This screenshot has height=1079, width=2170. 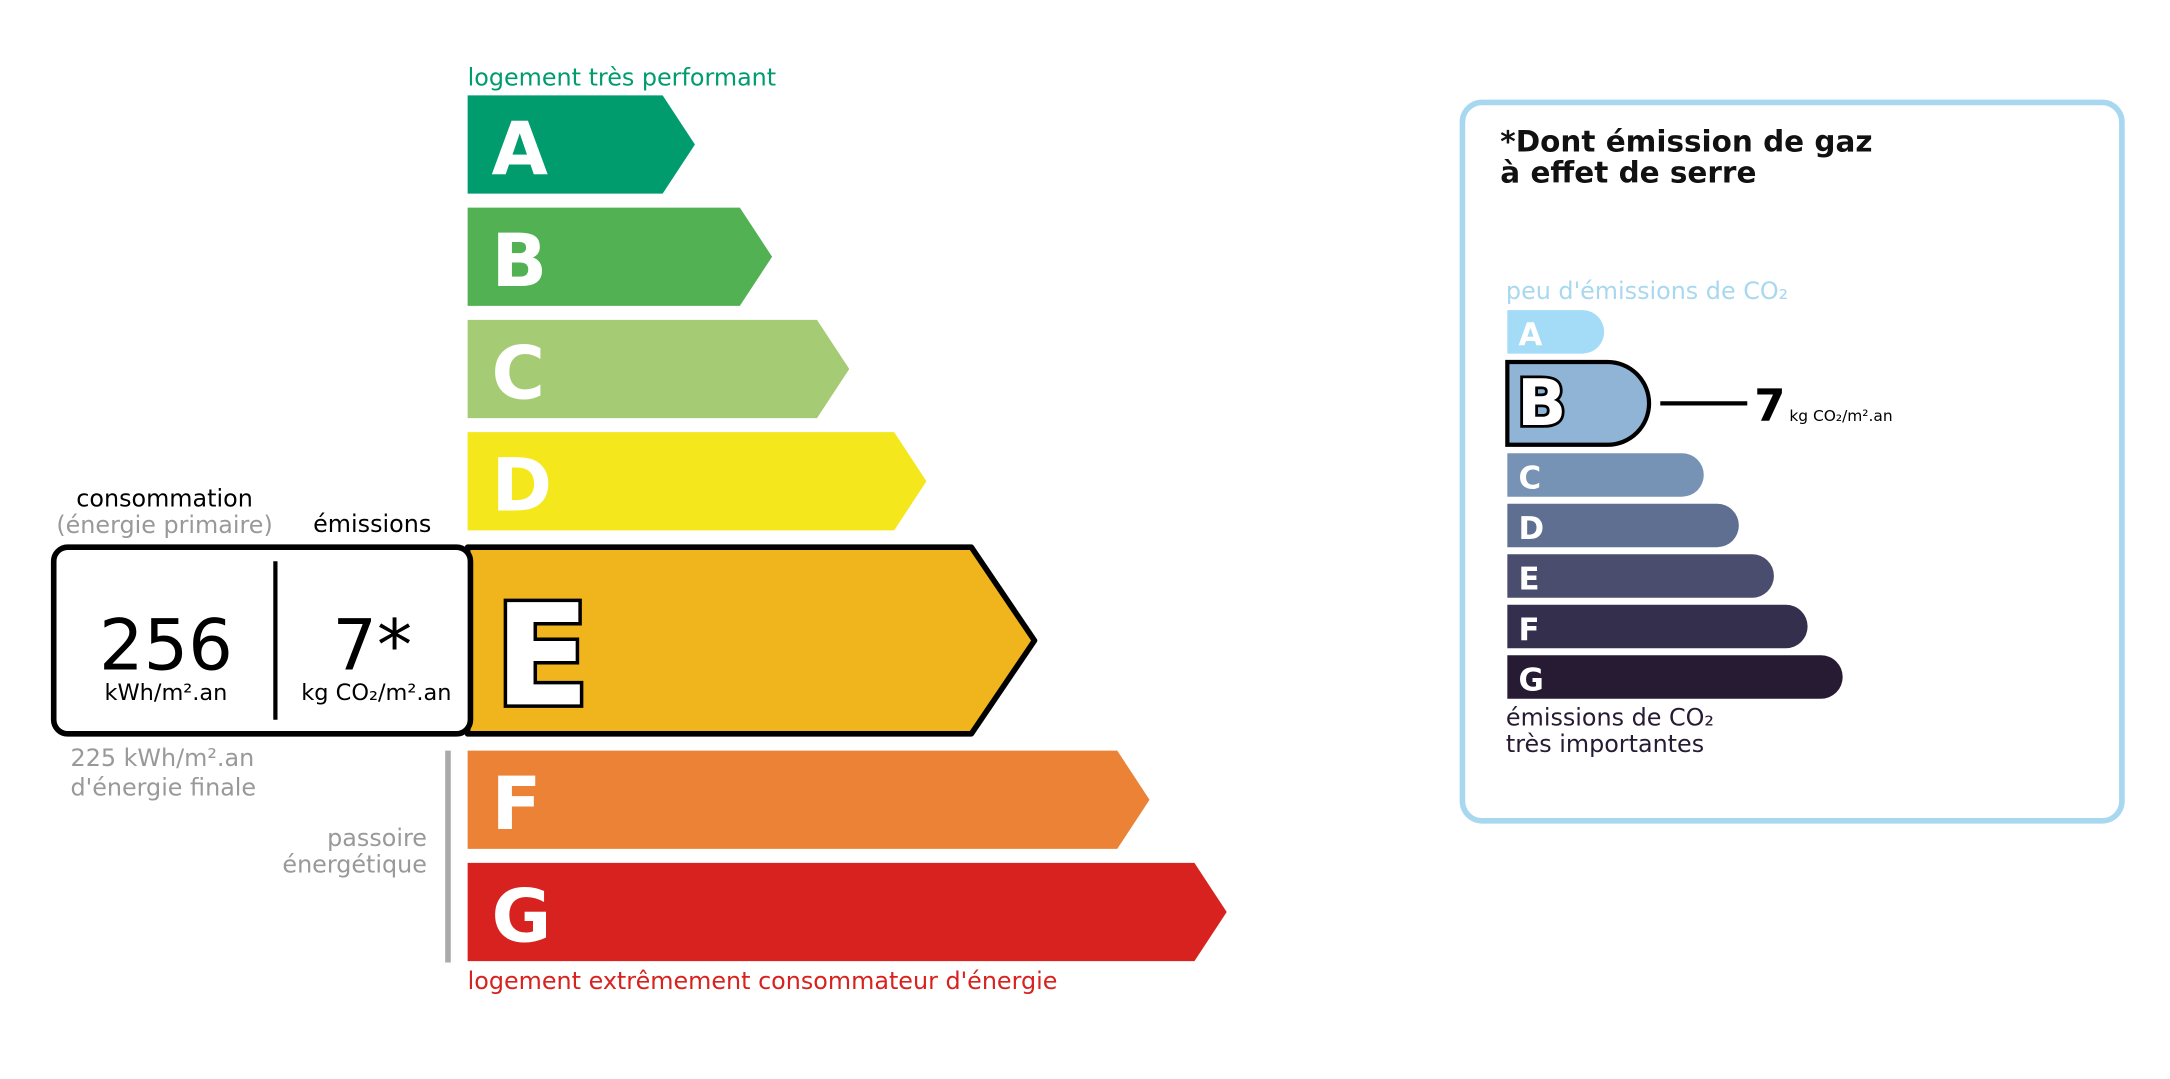 What do you see at coordinates (518, 373) in the screenshot?
I see `class-letter: C` at bounding box center [518, 373].